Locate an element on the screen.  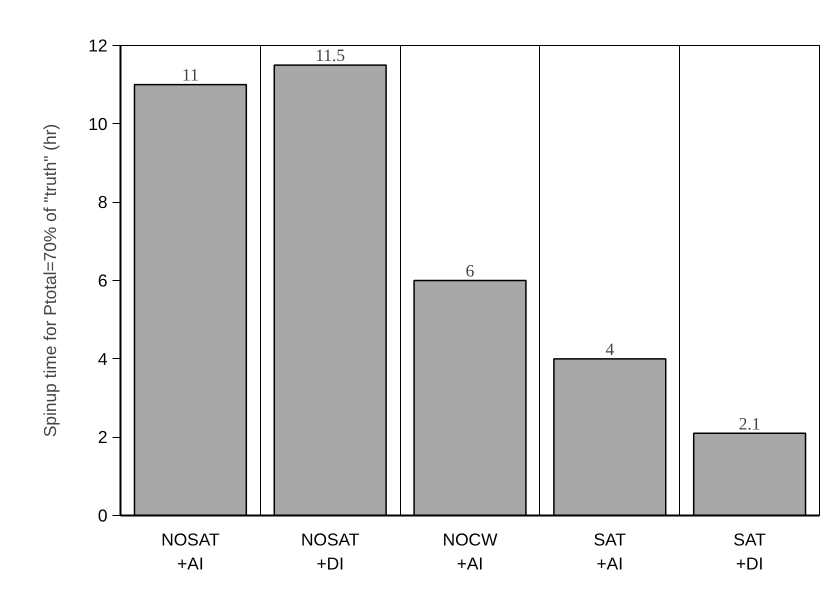
y-tick-label: 0 is located at coordinates (103, 516).